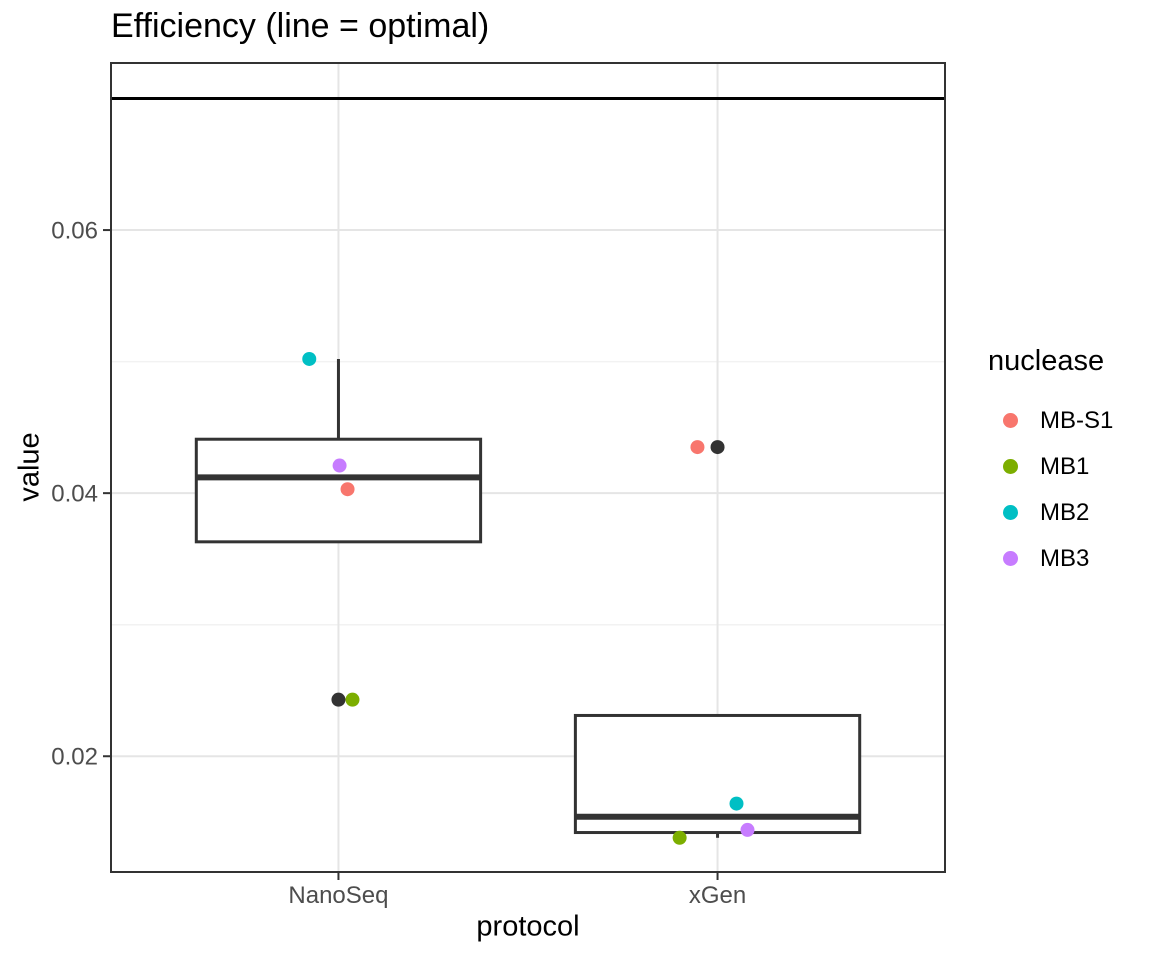 The height and width of the screenshot is (960, 1152). I want to click on legend-entry-label: MB2, so click(1065, 512).